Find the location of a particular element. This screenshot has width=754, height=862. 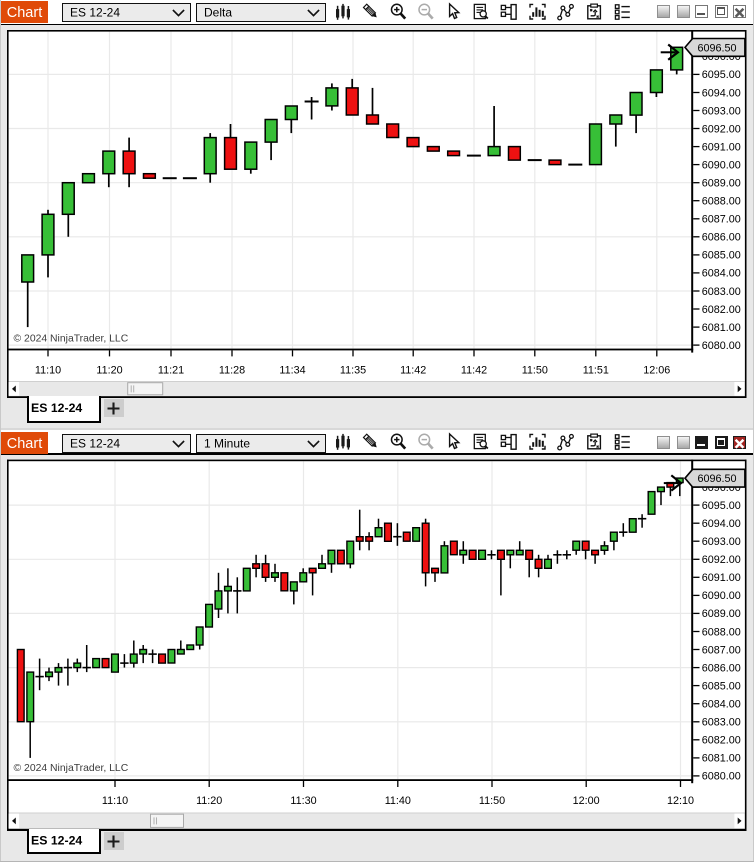

svg-text: 11:21 is located at coordinates (171, 371).